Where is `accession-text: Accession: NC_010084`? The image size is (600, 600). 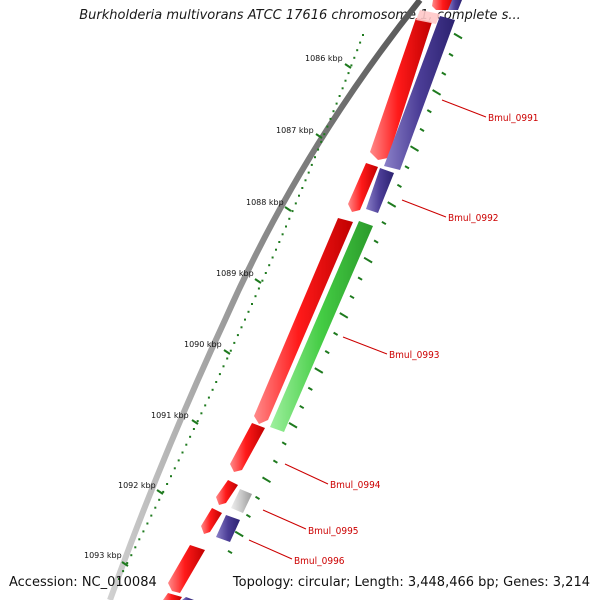 accession-text: Accession: NC_010084 is located at coordinates (83, 582).